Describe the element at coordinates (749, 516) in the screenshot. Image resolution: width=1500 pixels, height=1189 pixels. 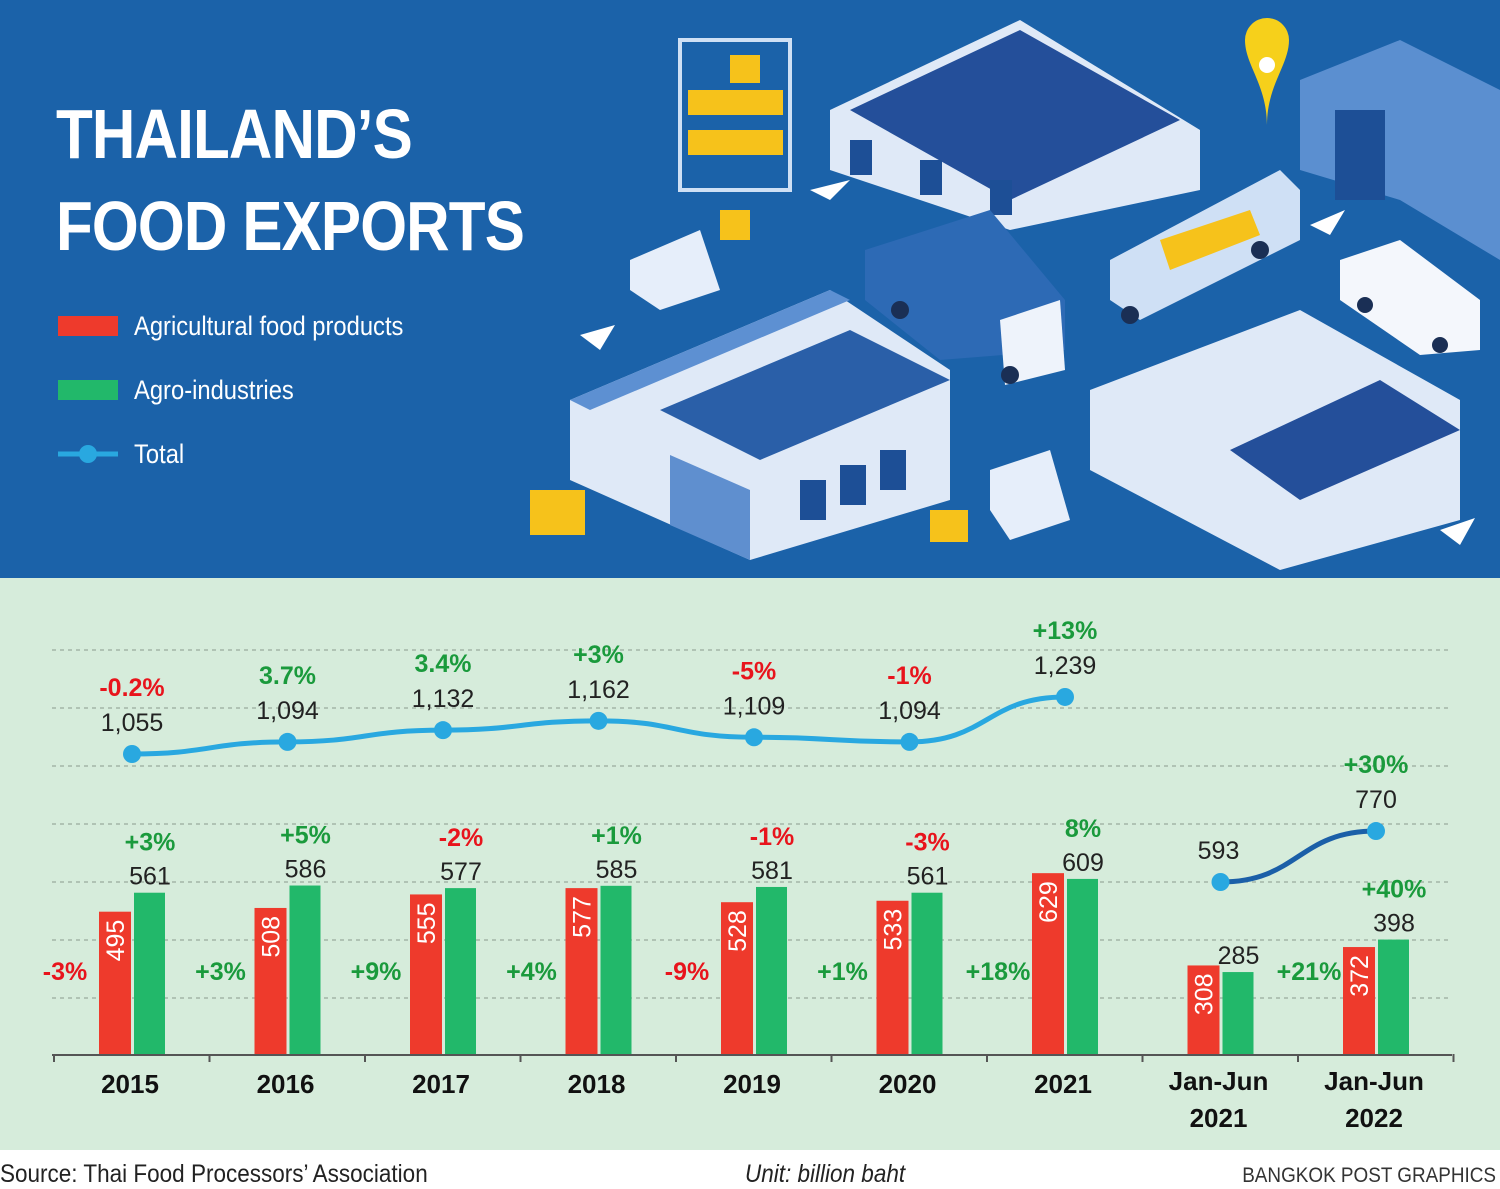
I see `boxes-icon` at that location.